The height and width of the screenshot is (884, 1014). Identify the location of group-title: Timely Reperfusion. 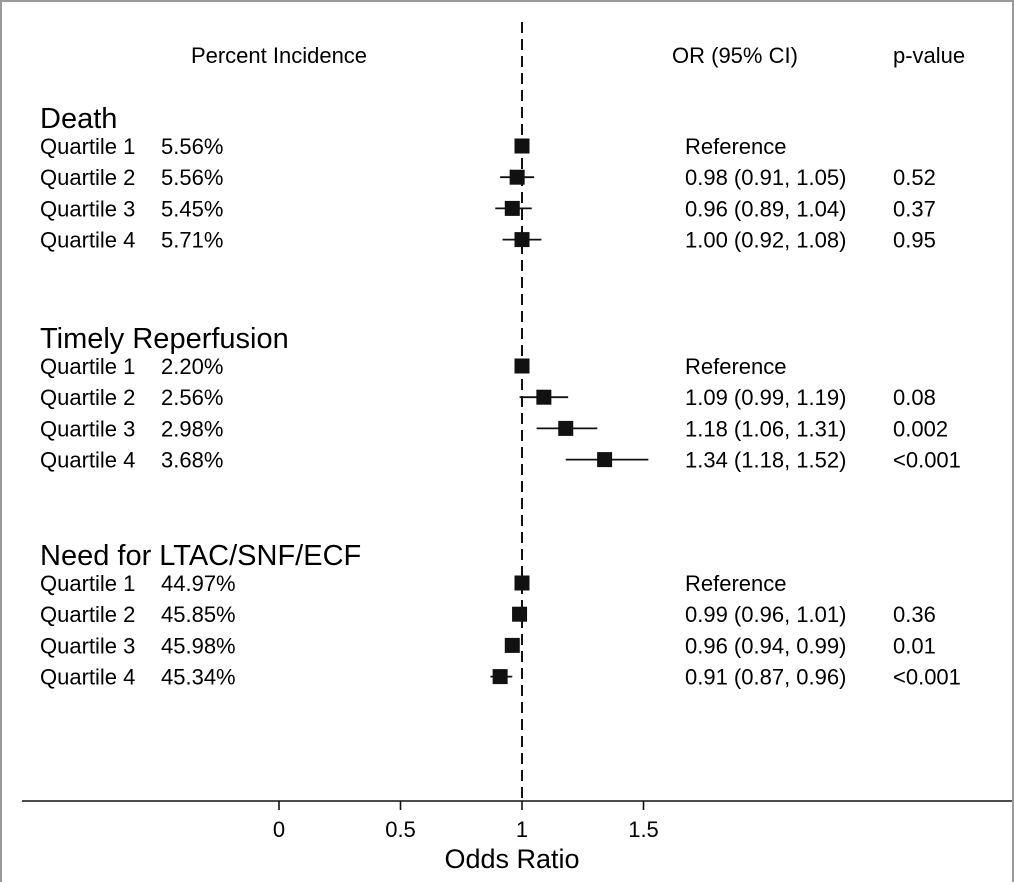
(164, 339).